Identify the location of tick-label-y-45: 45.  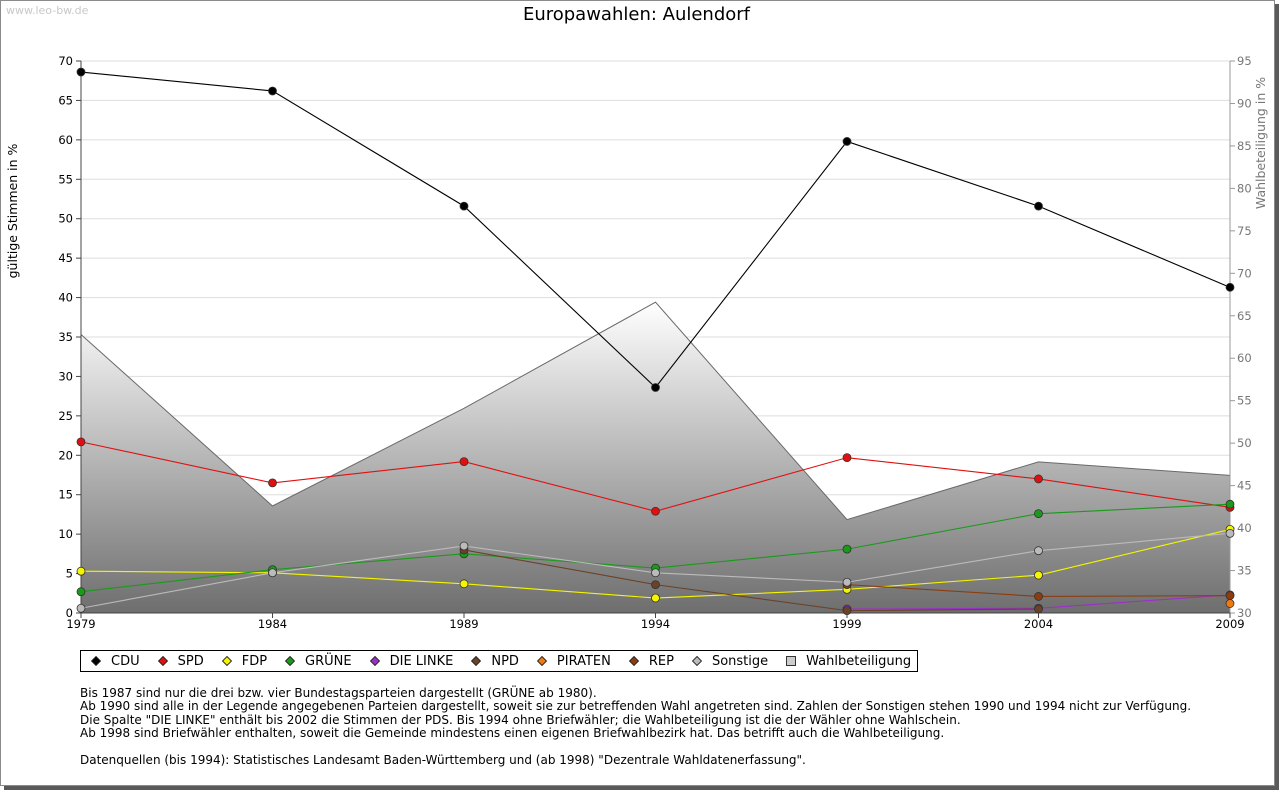
(65, 258).